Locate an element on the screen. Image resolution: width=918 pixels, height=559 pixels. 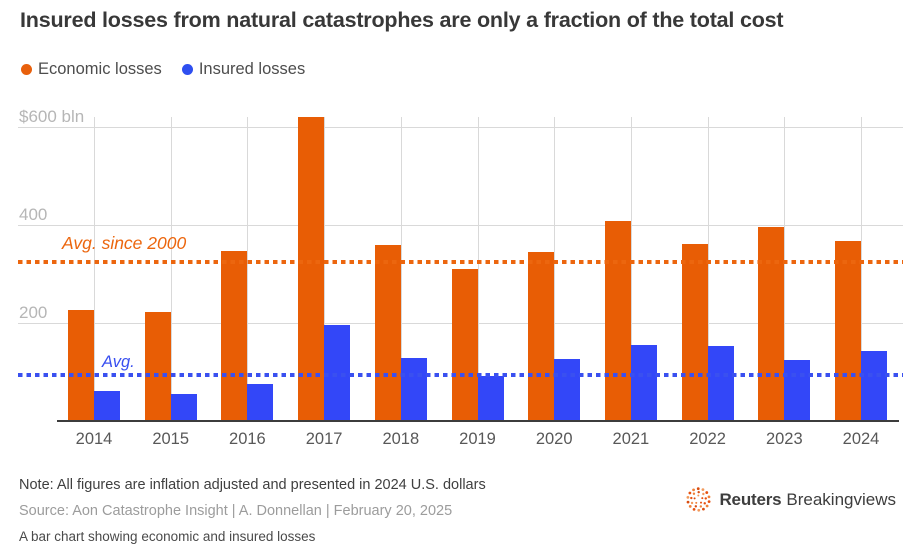
bar-insured-2024 is located at coordinates (874, 385).